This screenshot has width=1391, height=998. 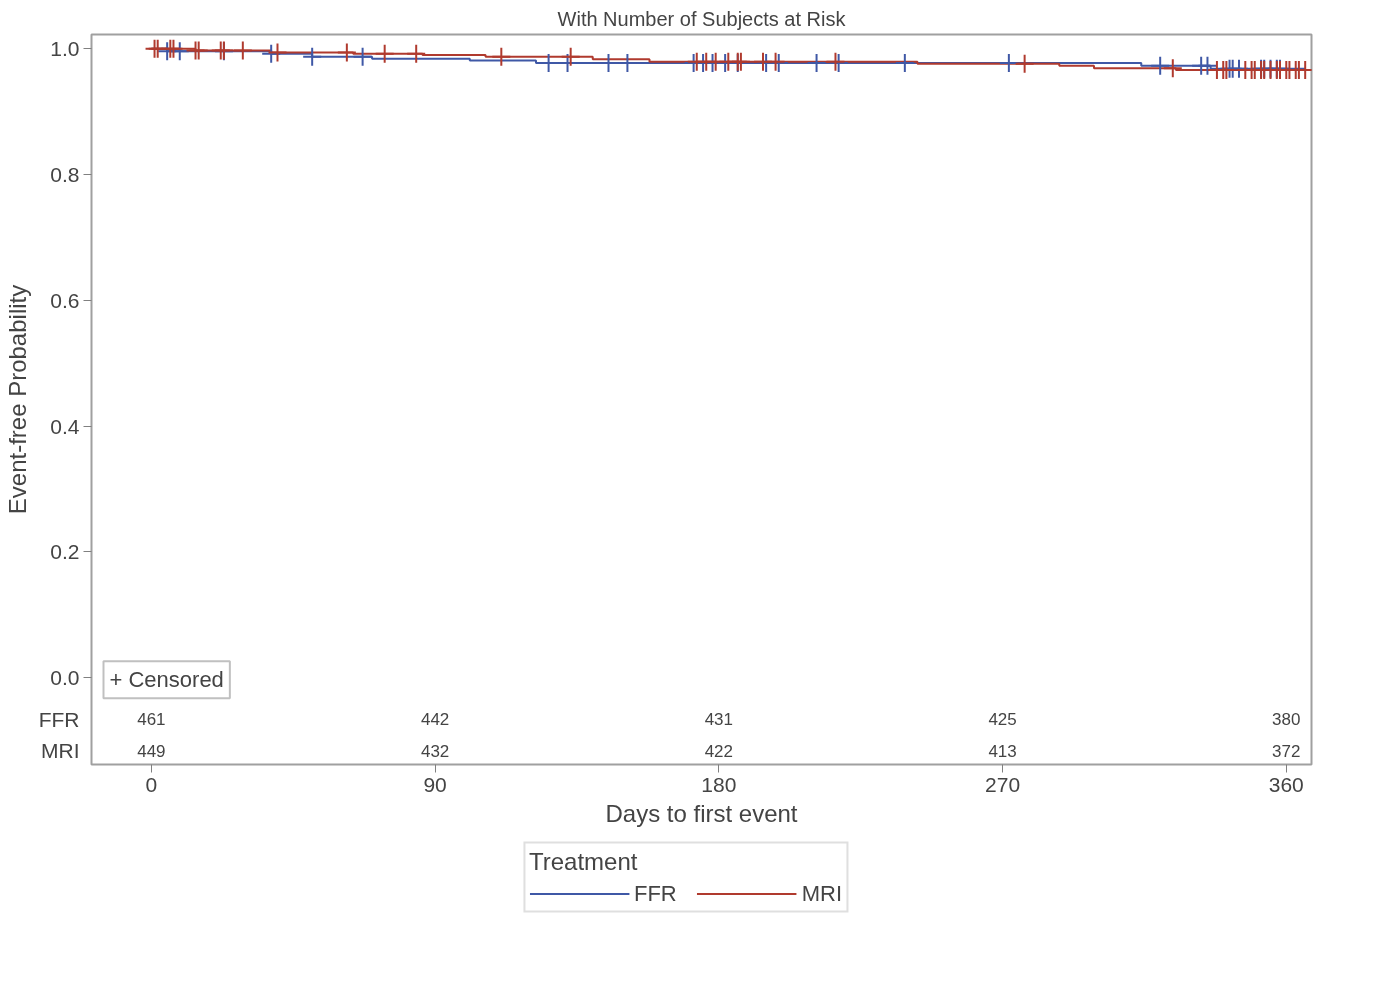 I want to click on x-tick-label: 270, so click(x=1003, y=784).